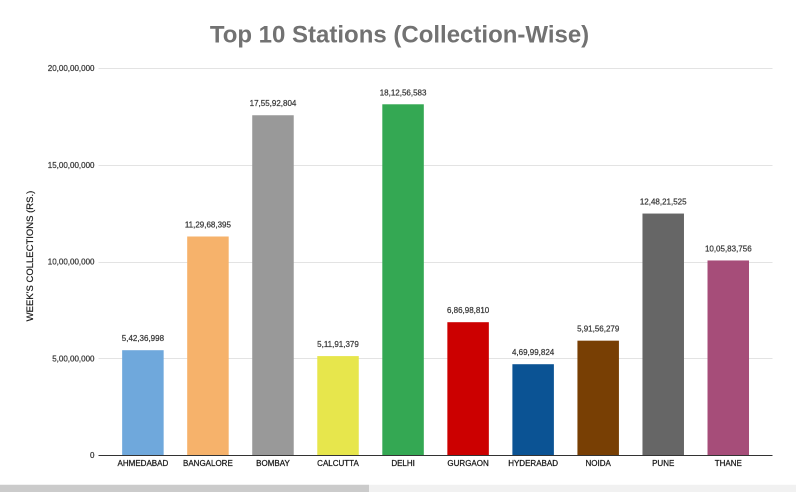 The height and width of the screenshot is (492, 796). I want to click on svg-text: NOIDA, so click(599, 463).